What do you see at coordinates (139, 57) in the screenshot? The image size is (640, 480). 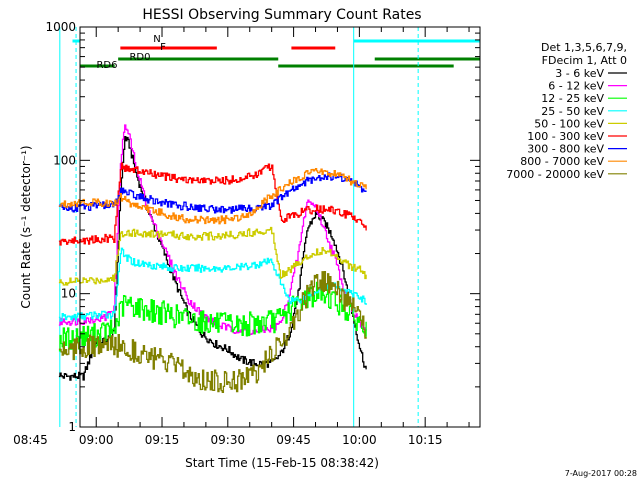 I see `flag-label-rd0: RD0` at bounding box center [139, 57].